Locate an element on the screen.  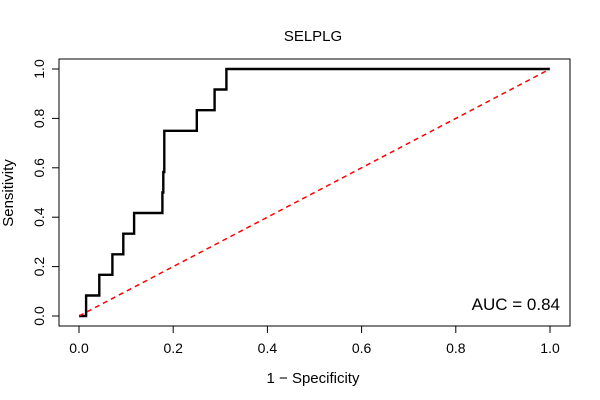
y-axis: 0.0 0.2 0.4 0.6 0.8 1.0 is located at coordinates (45, 192).